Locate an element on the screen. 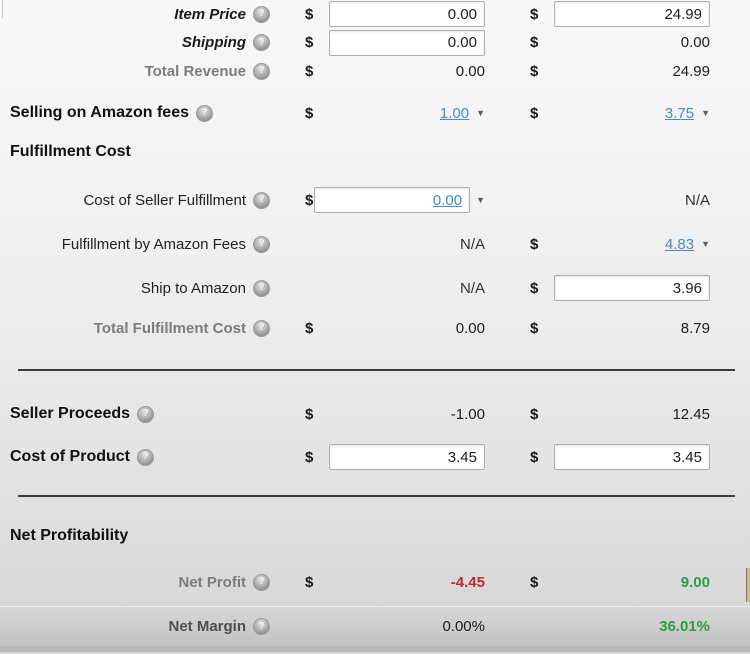 Image resolution: width=750 pixels, height=654 pixels. cost-seller-fulfillment-na: N/A is located at coordinates (697, 200).